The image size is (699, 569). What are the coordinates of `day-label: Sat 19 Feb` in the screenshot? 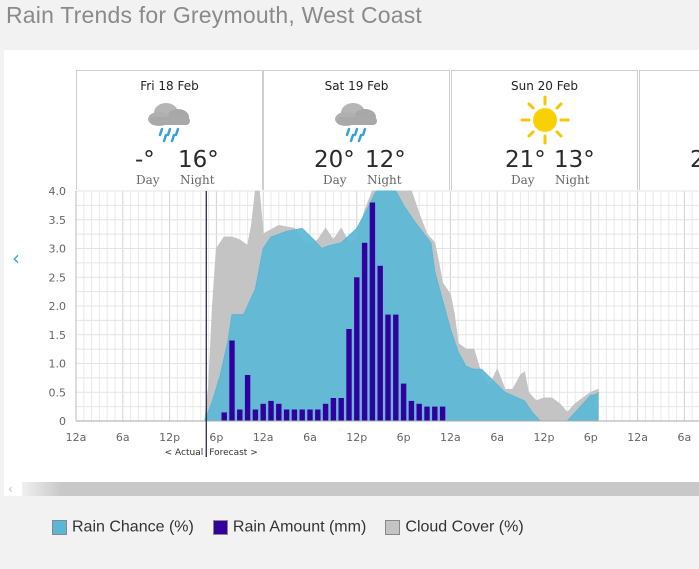 It's located at (356, 86).